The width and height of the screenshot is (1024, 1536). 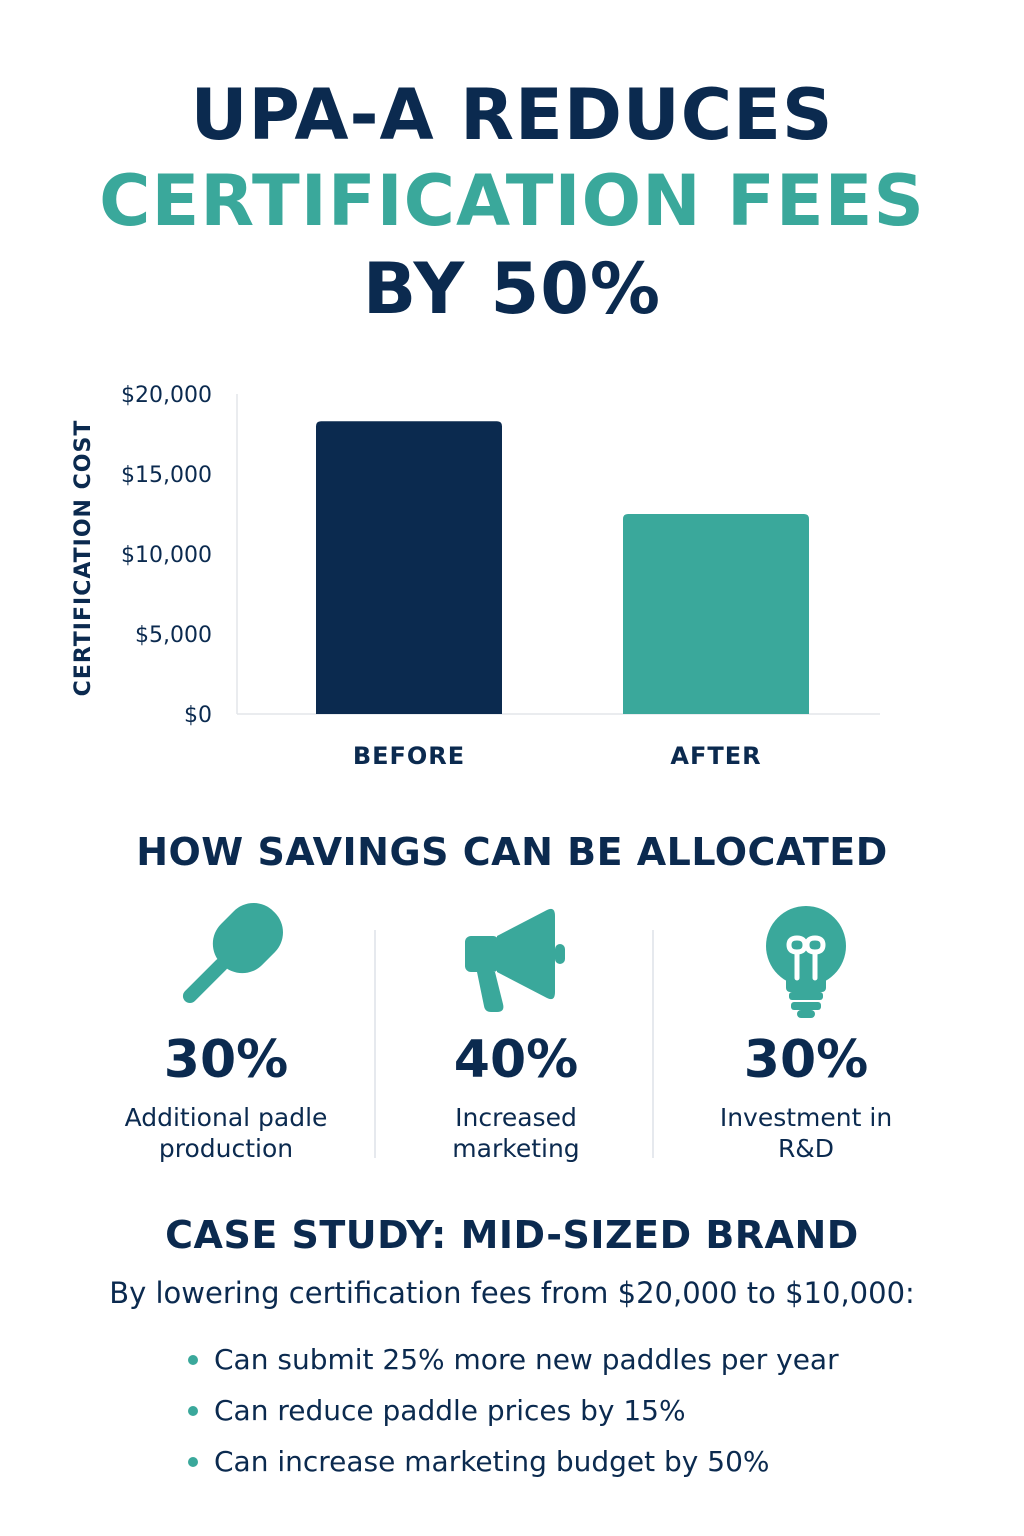 I want to click on title-line-2: CERTIFICATION FEES, so click(x=512, y=201).